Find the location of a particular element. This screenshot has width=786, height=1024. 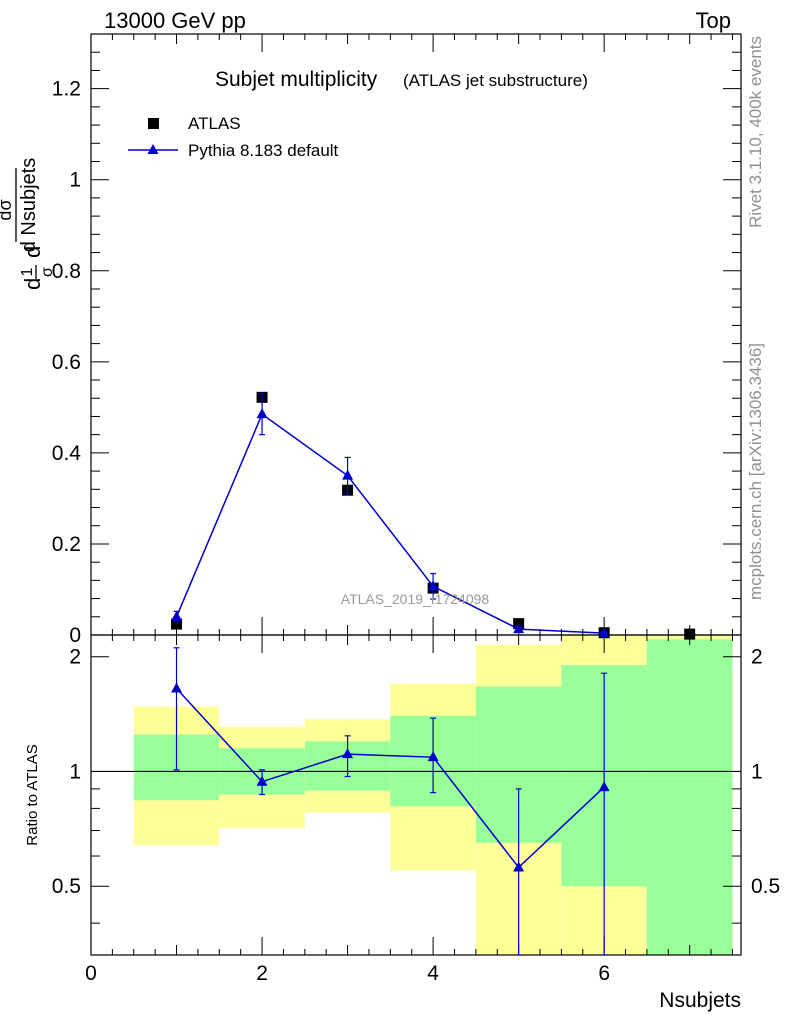

ratio-tick-label-left: 2 is located at coordinates (75, 657).